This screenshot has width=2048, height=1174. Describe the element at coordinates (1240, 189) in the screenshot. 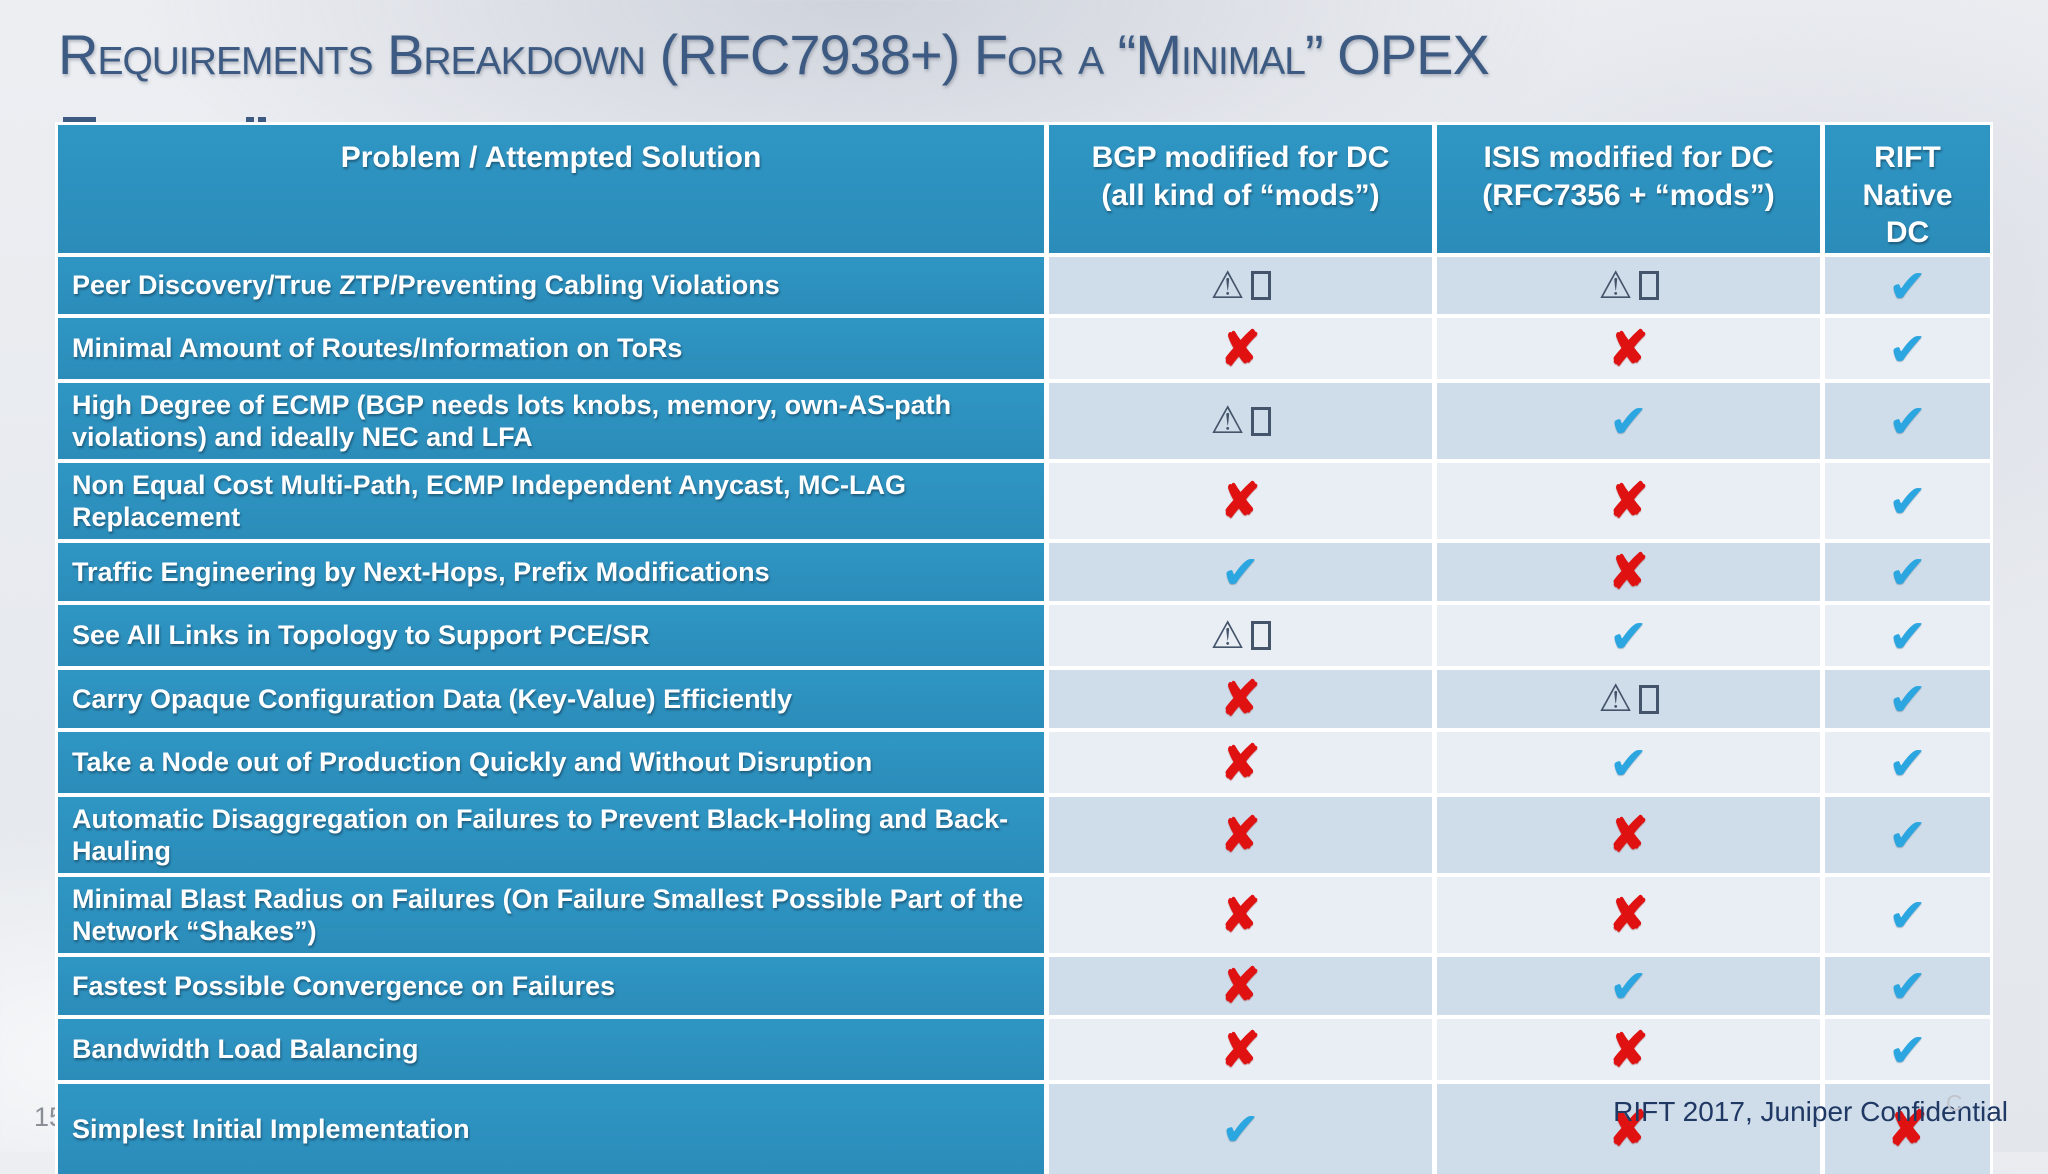

I see `column-header-bgp: BGP modified for DC (all kind of “mods”)` at that location.